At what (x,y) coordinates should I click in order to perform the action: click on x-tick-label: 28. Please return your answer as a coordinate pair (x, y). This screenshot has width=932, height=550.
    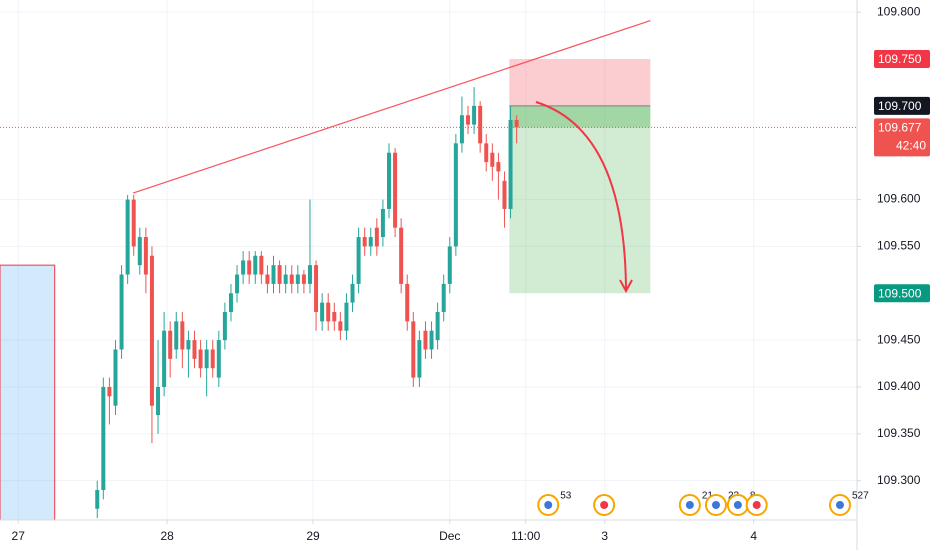
    Looking at the image, I should click on (167, 536).